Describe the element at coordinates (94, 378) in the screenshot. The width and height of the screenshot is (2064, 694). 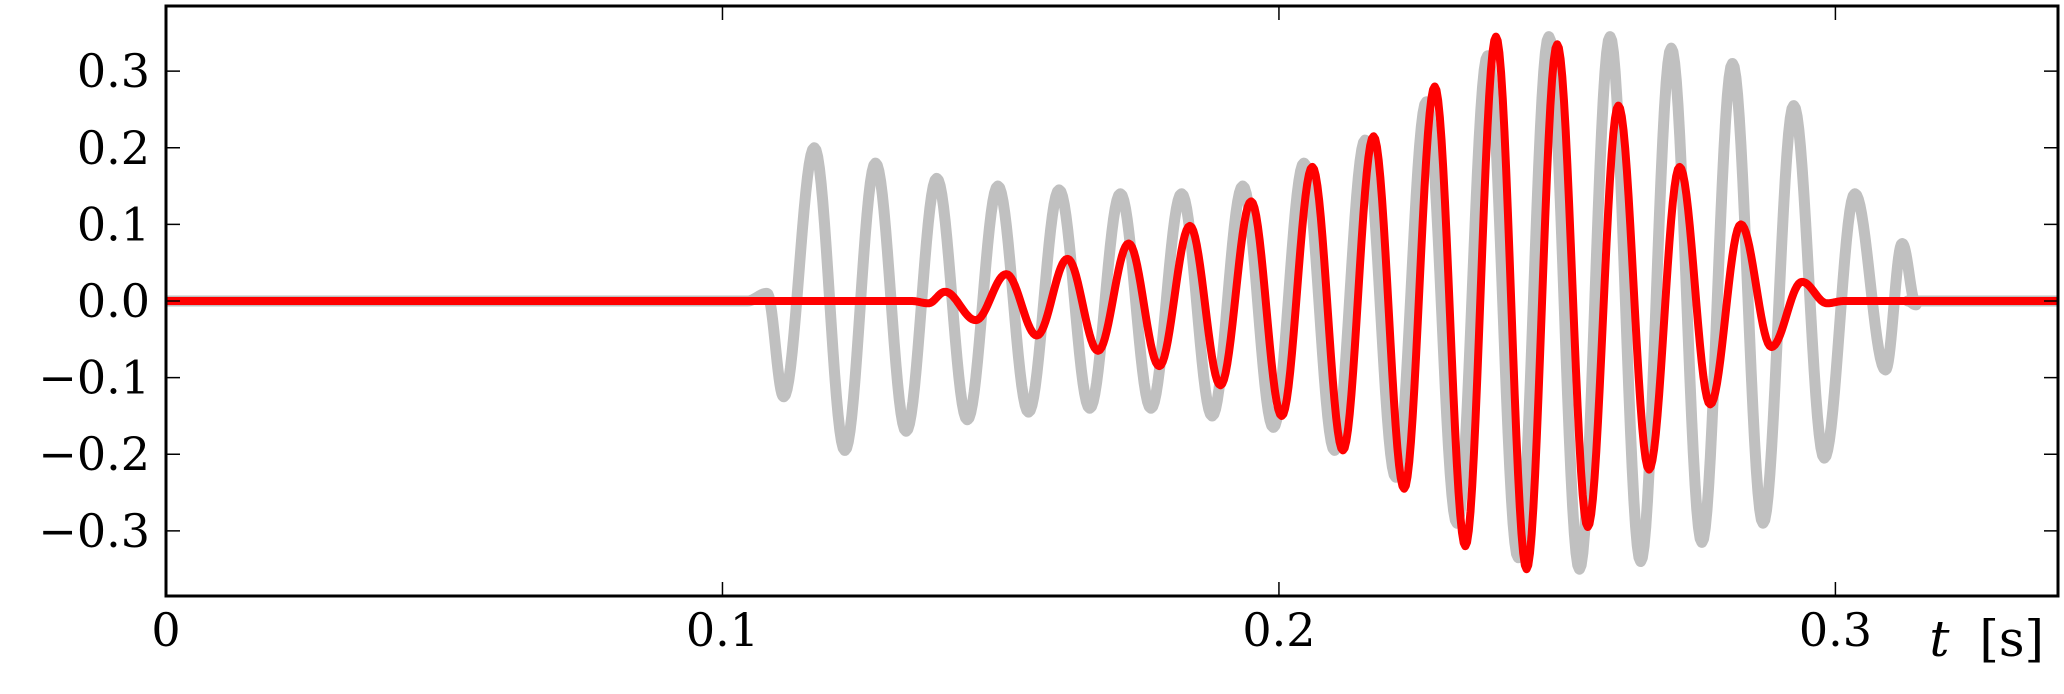
I see `y-tick-label: −0.1` at that location.